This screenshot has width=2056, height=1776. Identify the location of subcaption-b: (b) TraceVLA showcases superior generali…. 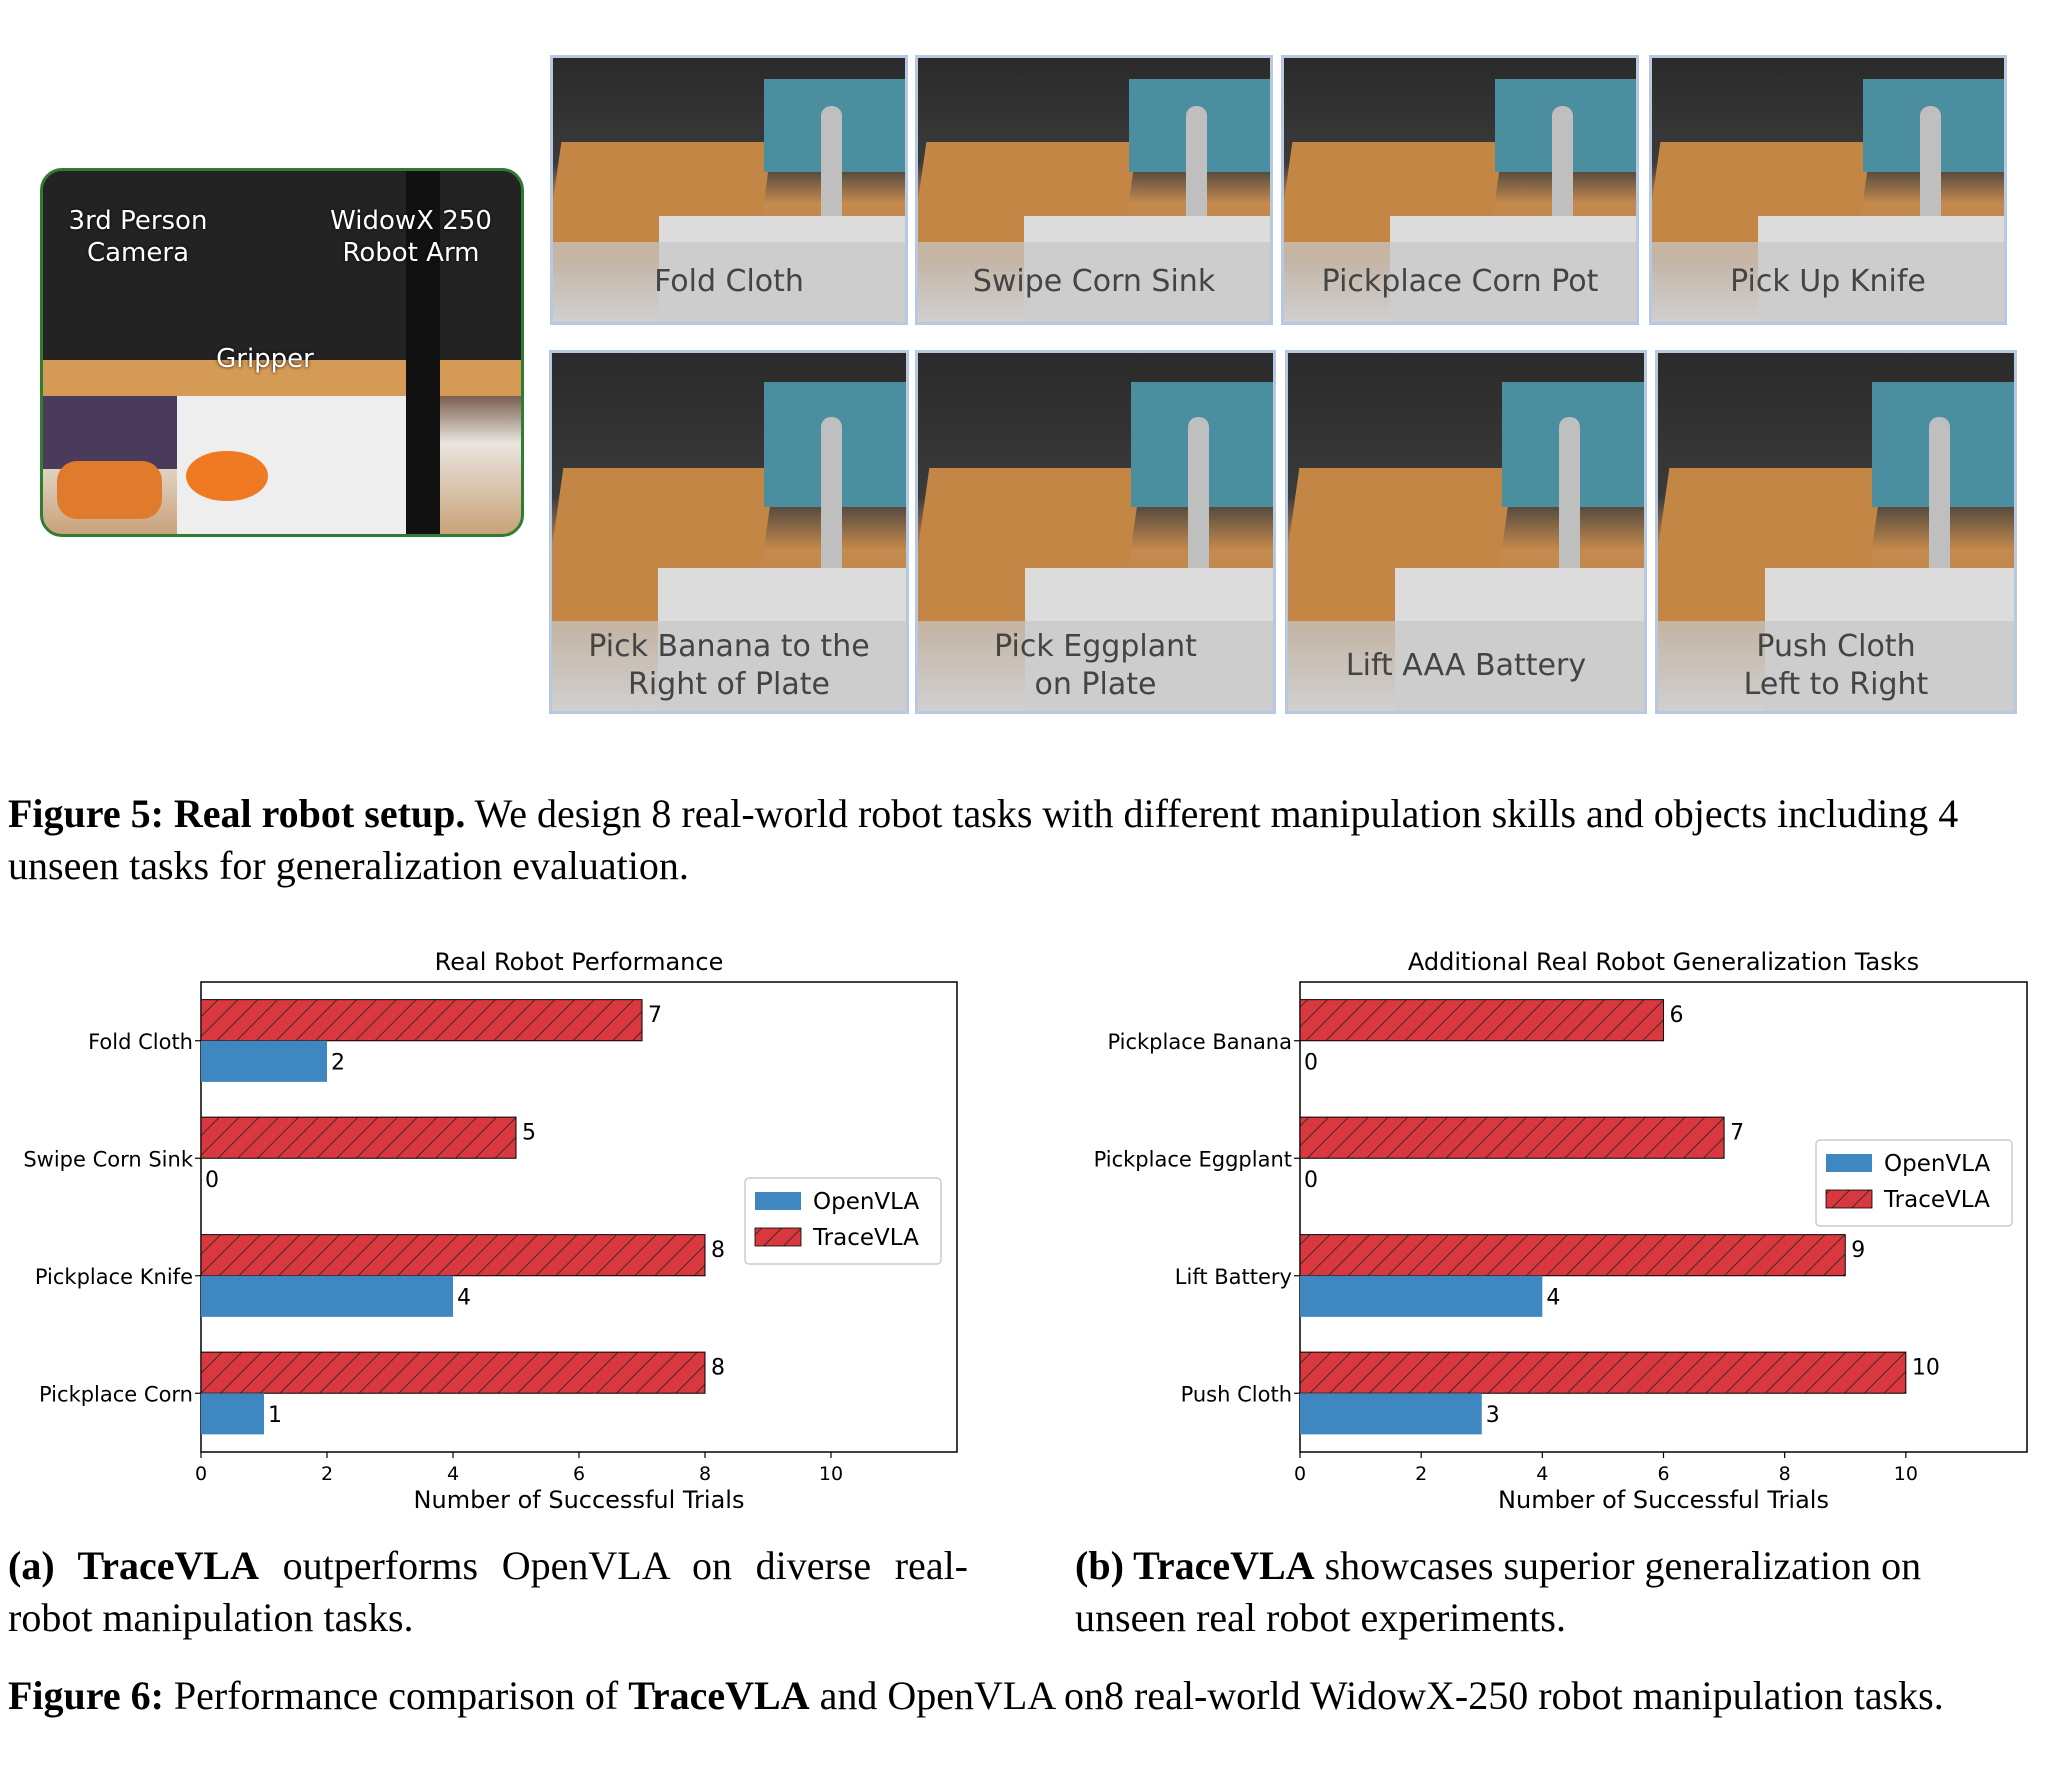
(1555, 1592).